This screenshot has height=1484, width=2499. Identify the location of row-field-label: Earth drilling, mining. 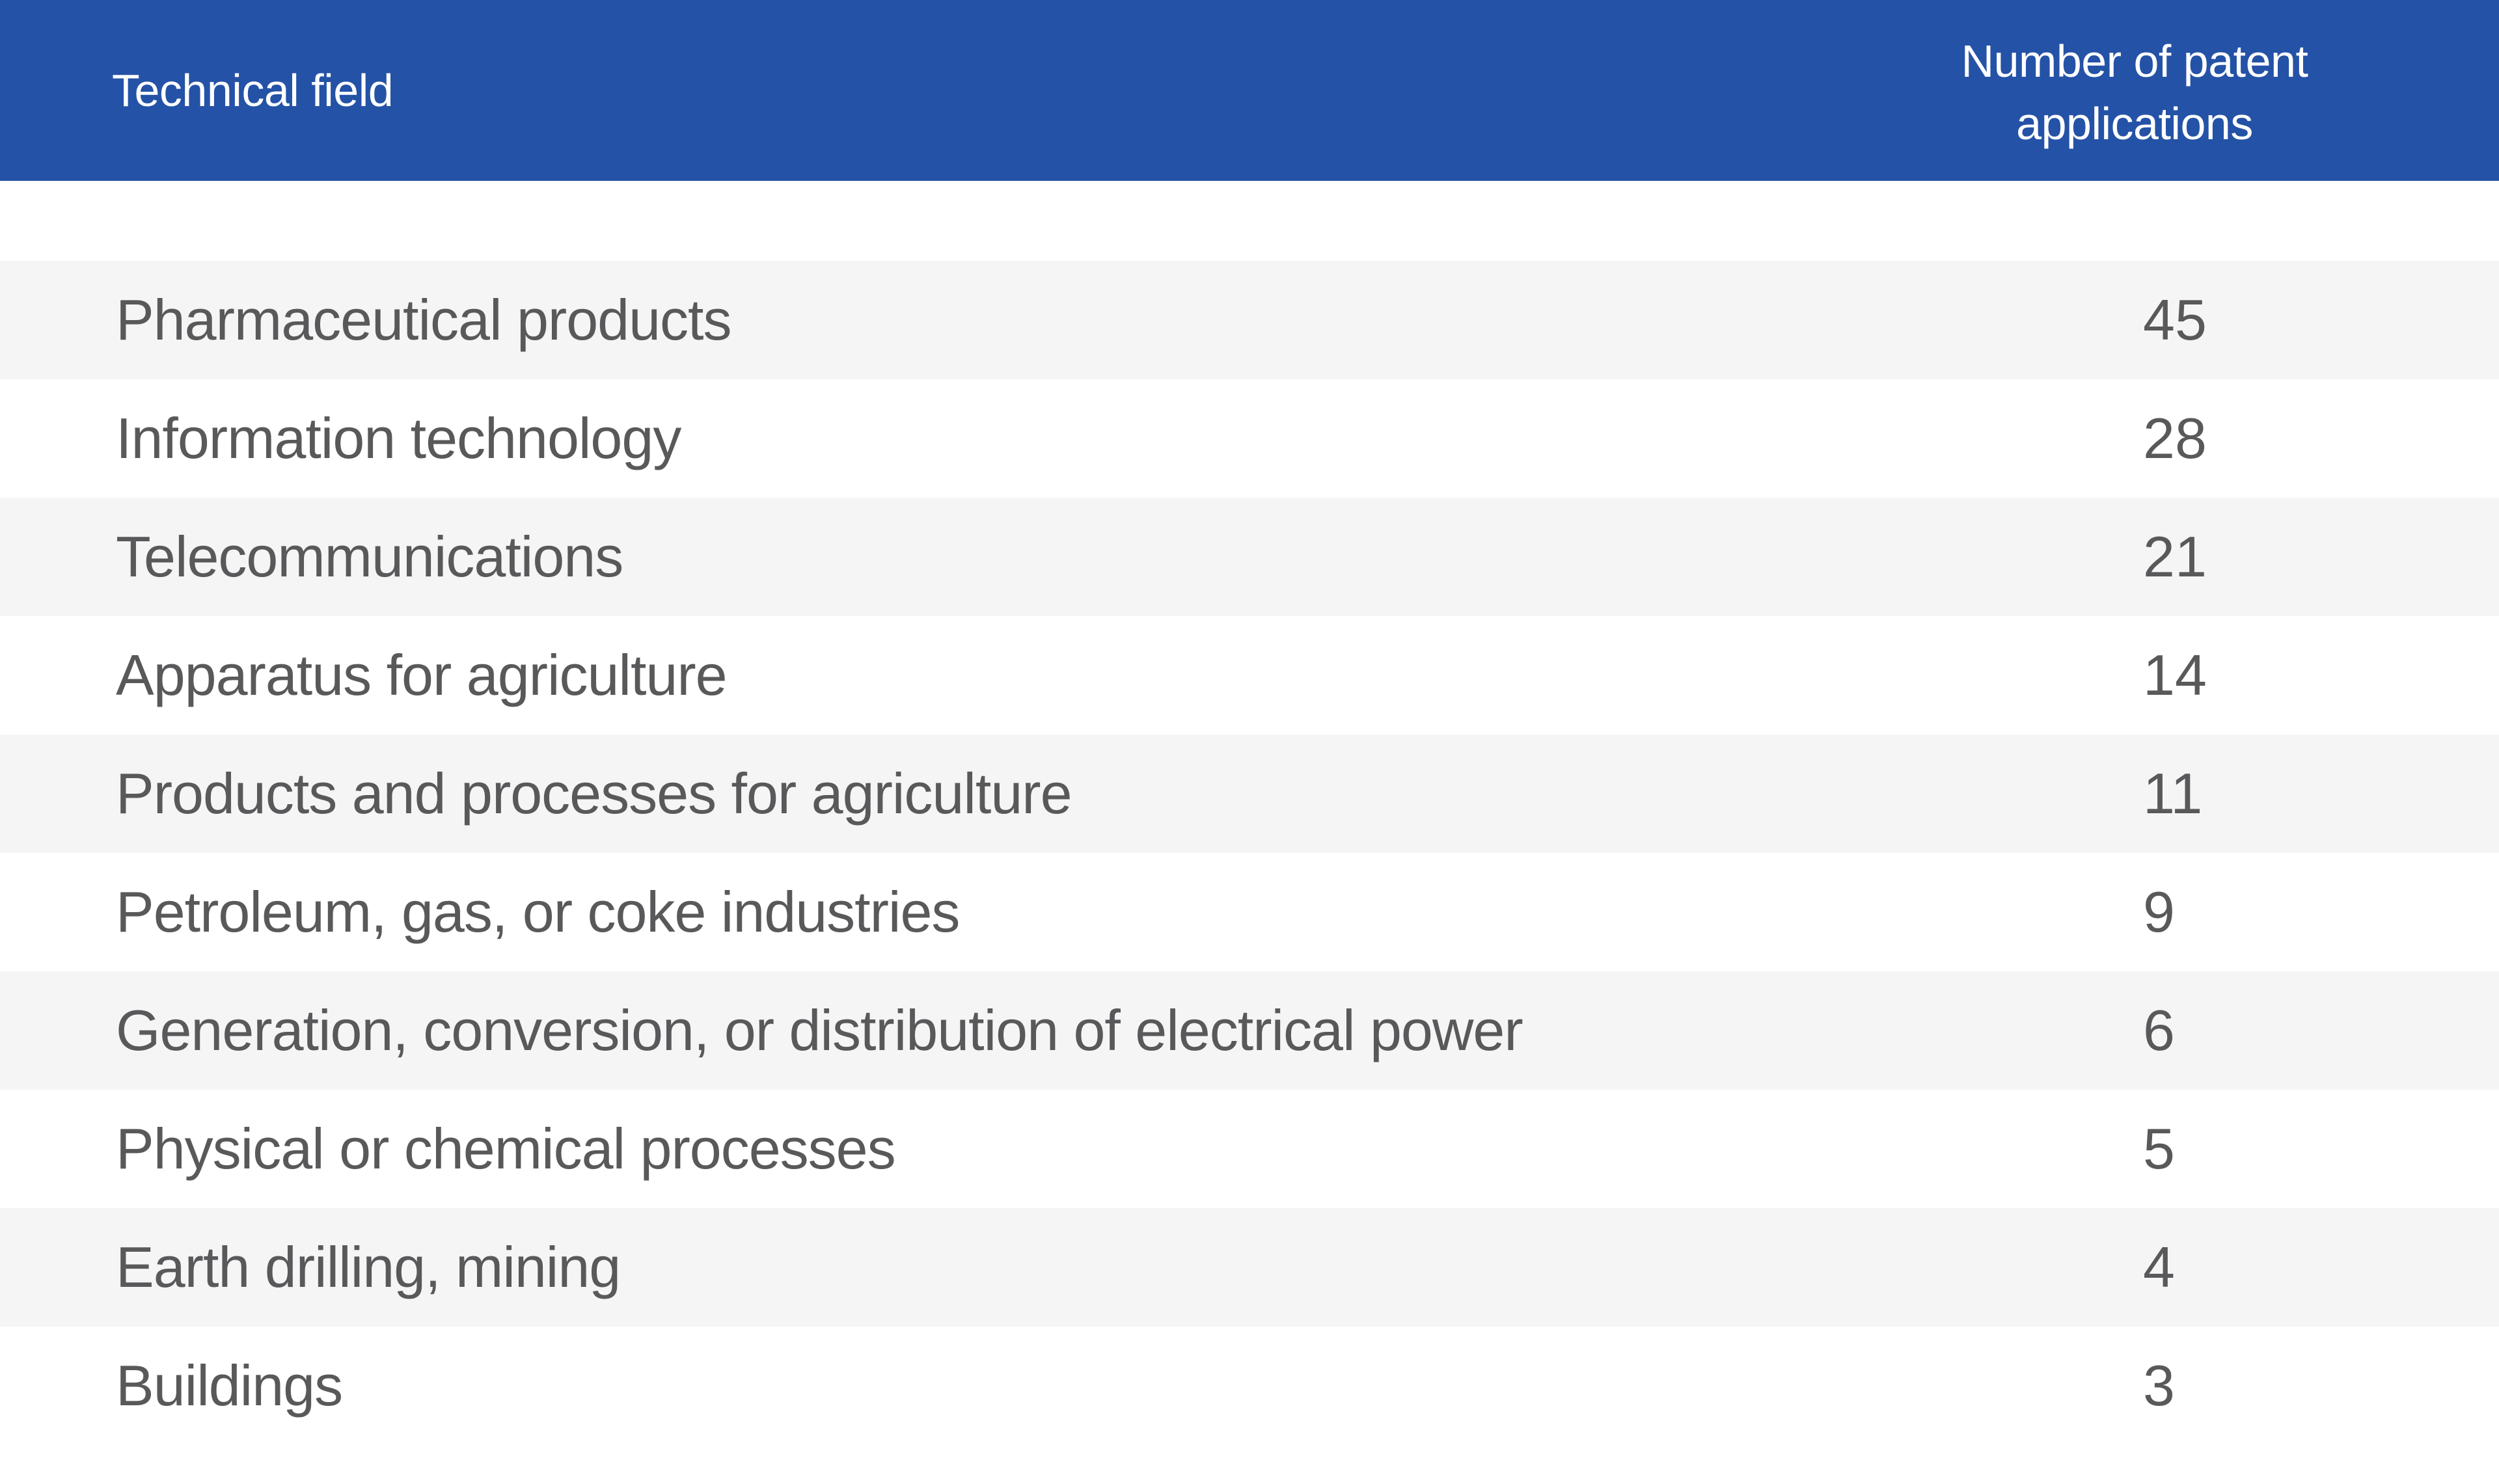
(368, 1267).